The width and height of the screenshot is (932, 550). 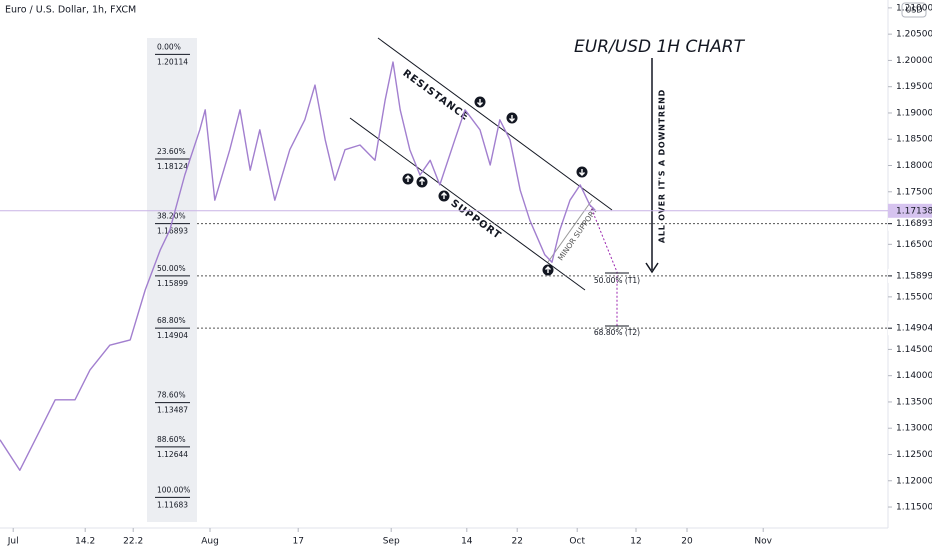 What do you see at coordinates (171, 395) in the screenshot?
I see `fib-ratio: 78.60%` at bounding box center [171, 395].